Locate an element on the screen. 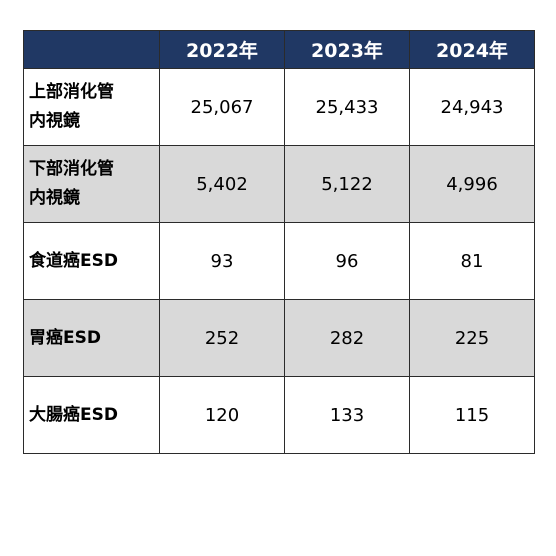 This screenshot has height=556, width=556. table-row: 胃癌ESD 252 282 225 is located at coordinates (279, 338).